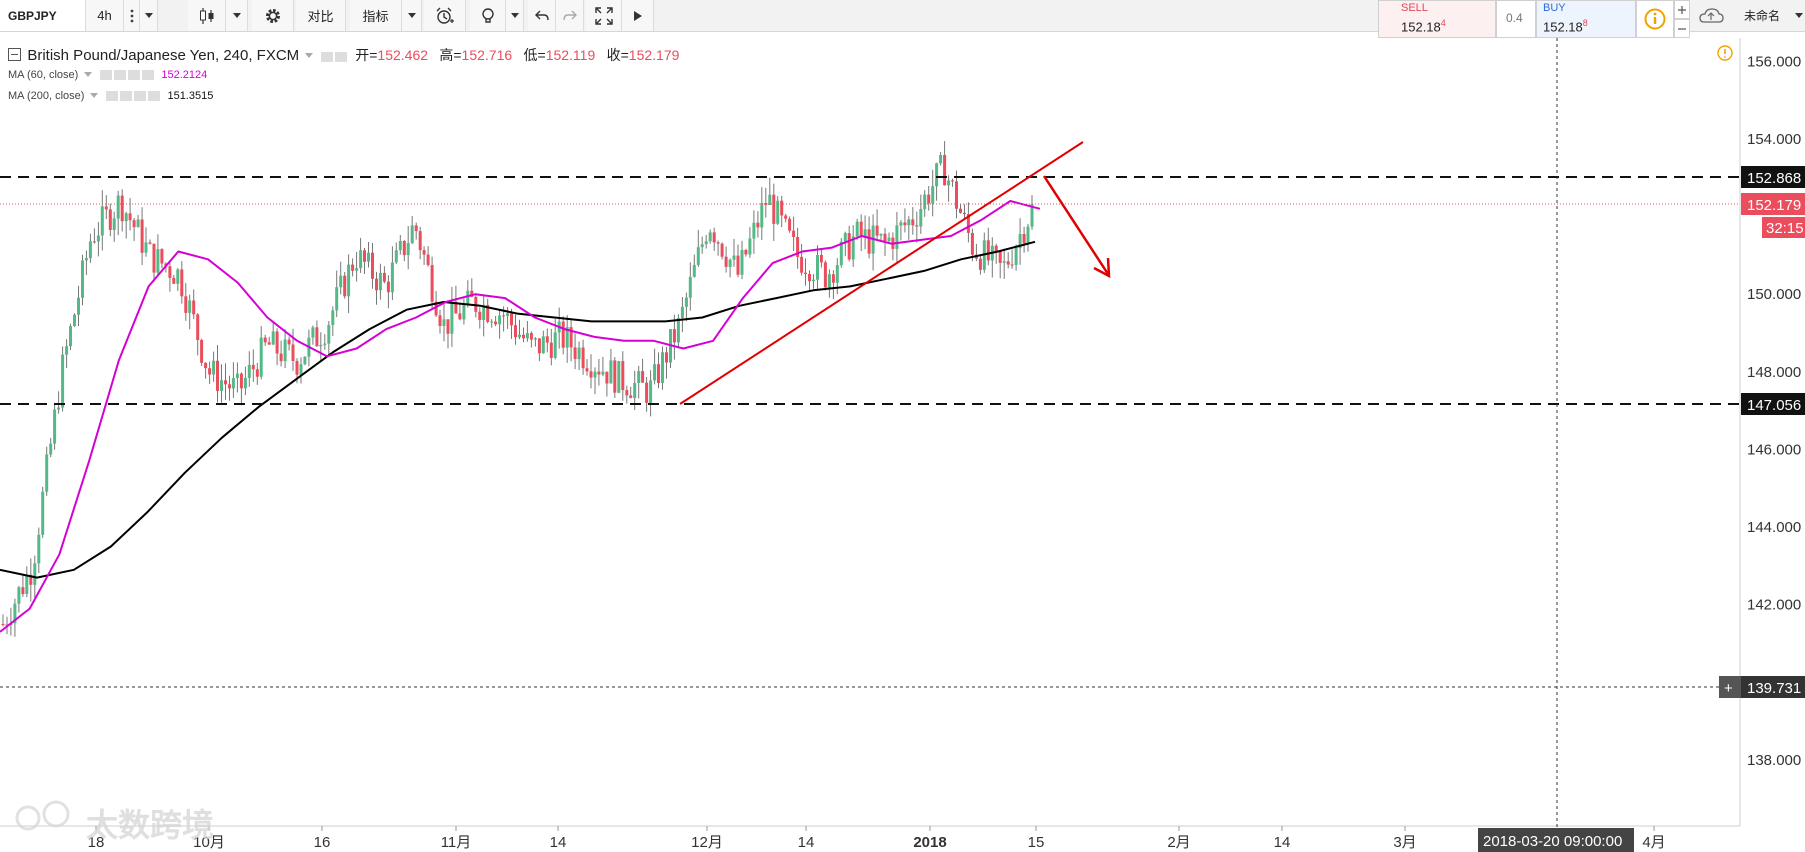 This screenshot has height=852, width=1805. I want to click on chart-style-dropdown, so click(237, 15).